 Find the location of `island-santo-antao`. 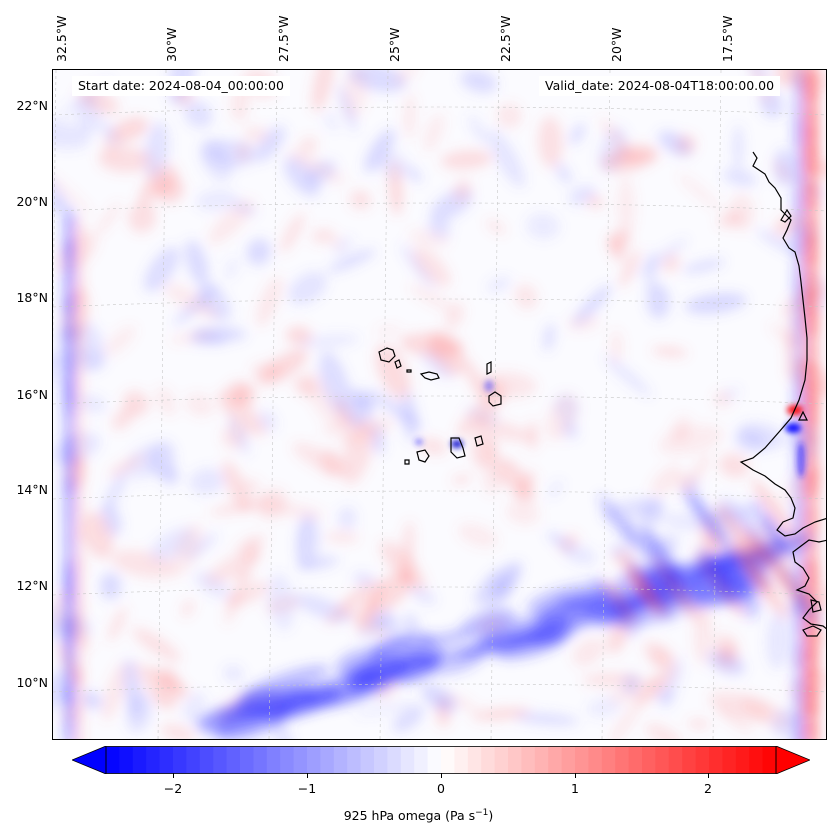

island-santo-antao is located at coordinates (387, 355).